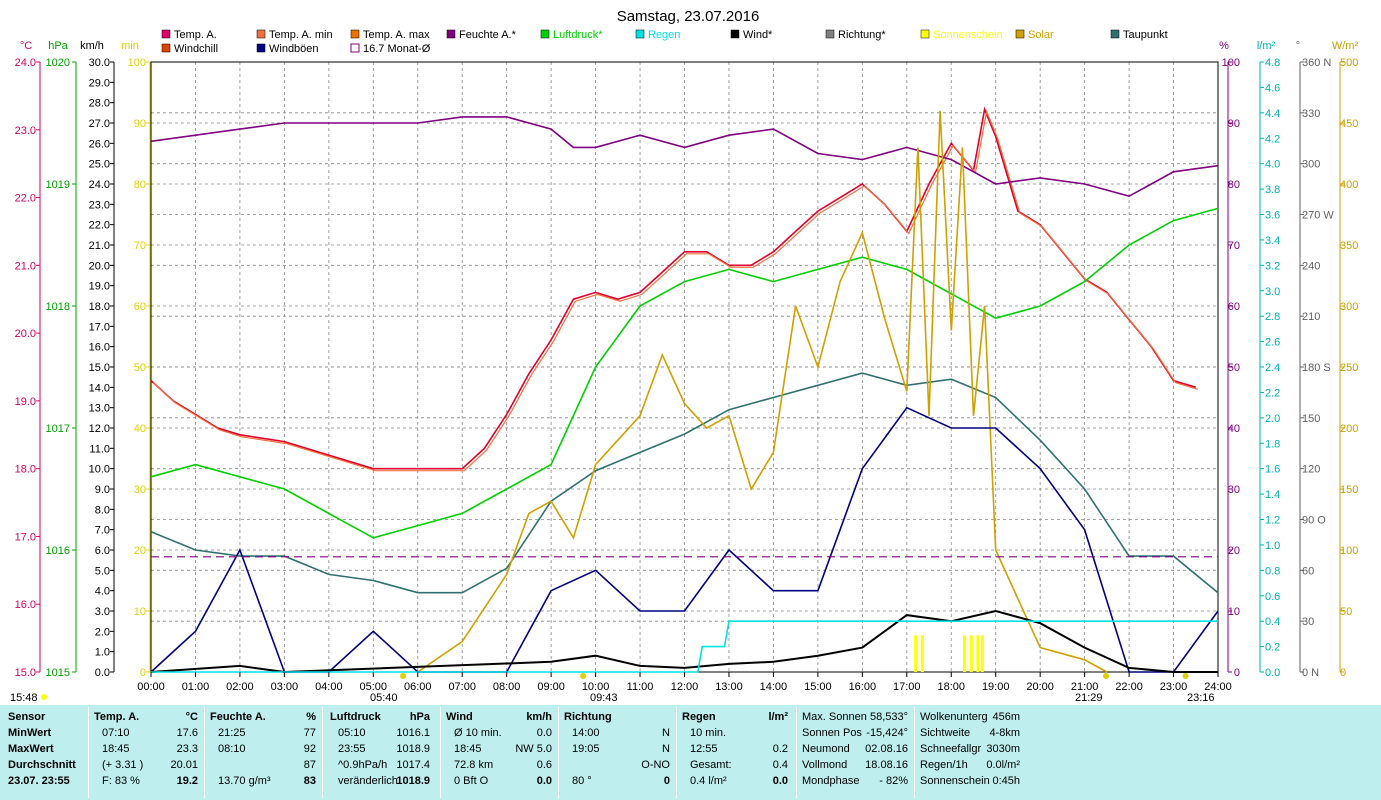 Image resolution: width=1381 pixels, height=800 pixels. Describe the element at coordinates (151, 687) in the screenshot. I see `time-label: 00:00` at that location.